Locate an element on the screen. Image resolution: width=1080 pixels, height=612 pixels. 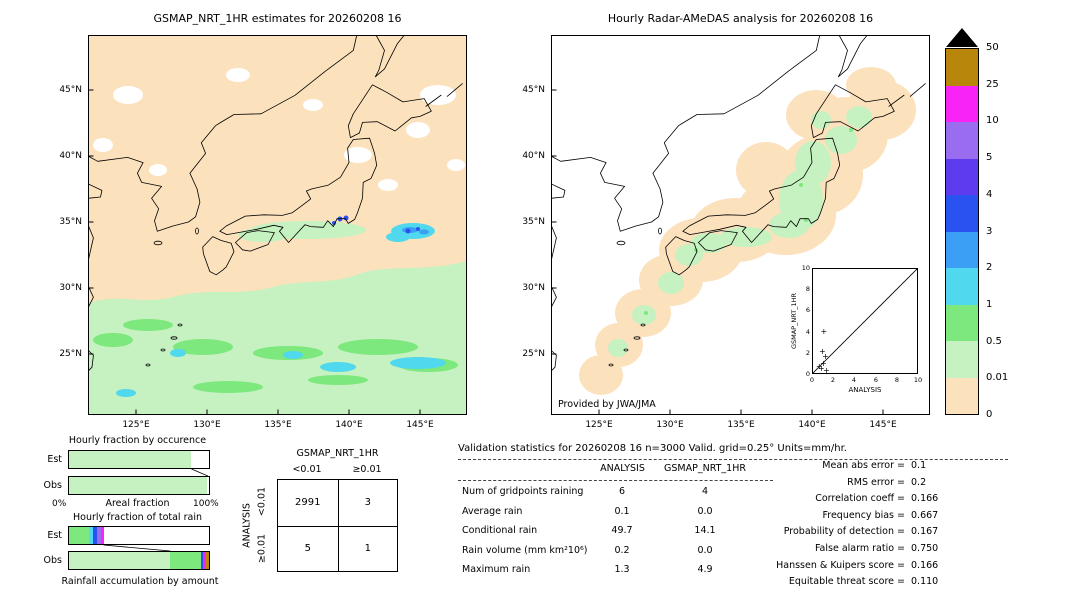
lat-tick-right-40n: 40°N is located at coordinates (533, 156).